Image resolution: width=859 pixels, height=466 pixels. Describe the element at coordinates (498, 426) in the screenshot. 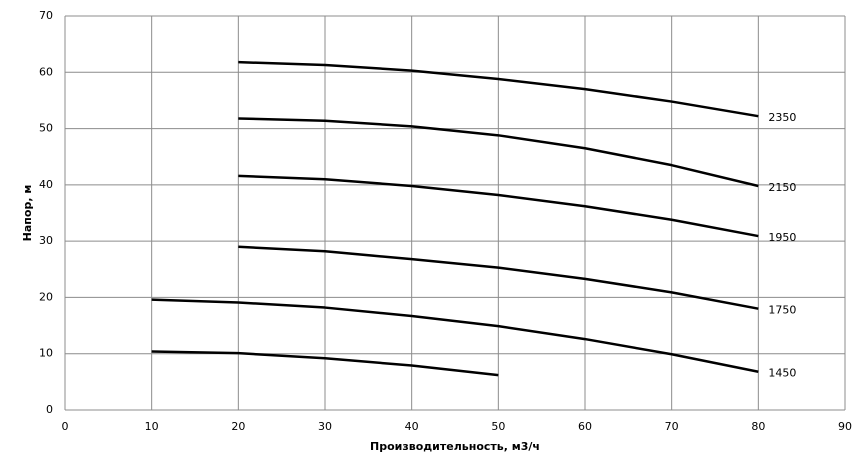

I see `x-tick-label: 50` at that location.